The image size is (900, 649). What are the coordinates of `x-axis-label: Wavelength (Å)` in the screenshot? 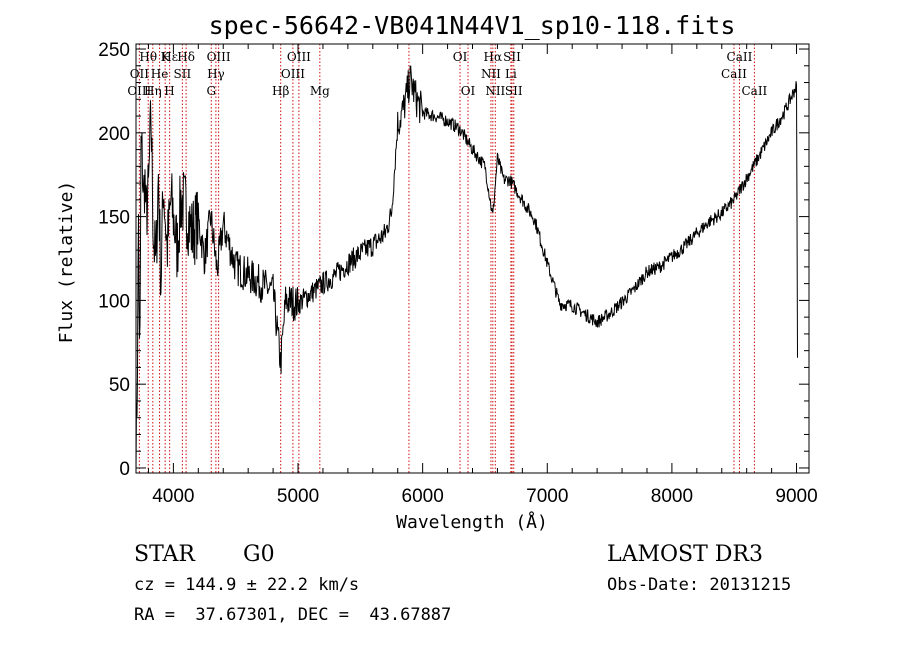 It's located at (472, 522).